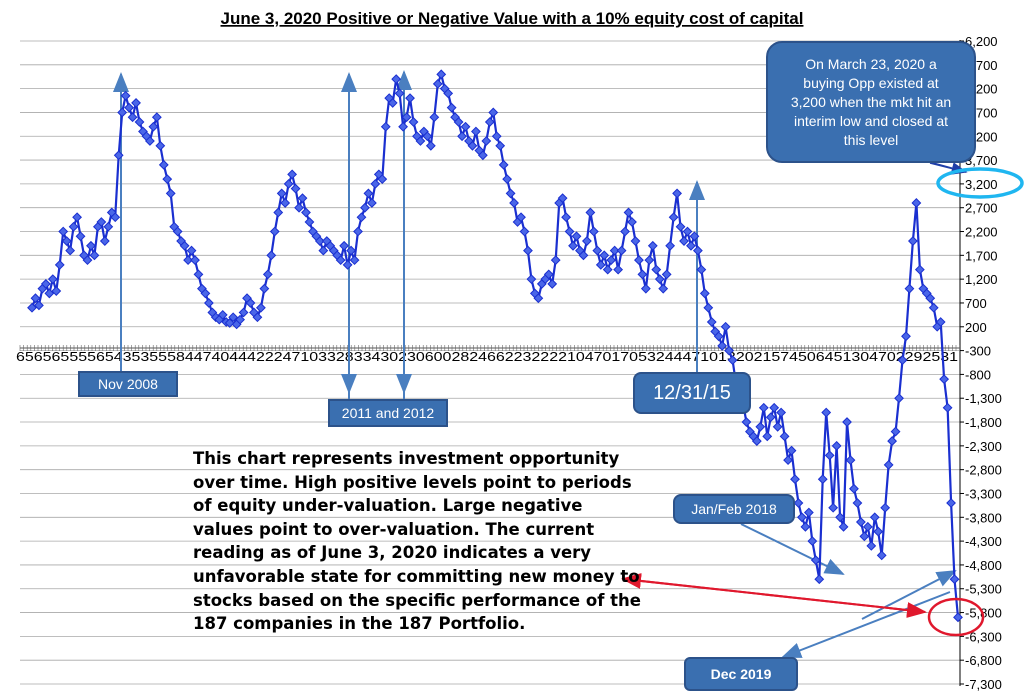  What do you see at coordinates (983, 684) in the screenshot?
I see `y-tick-label: -7,300` at bounding box center [983, 684].